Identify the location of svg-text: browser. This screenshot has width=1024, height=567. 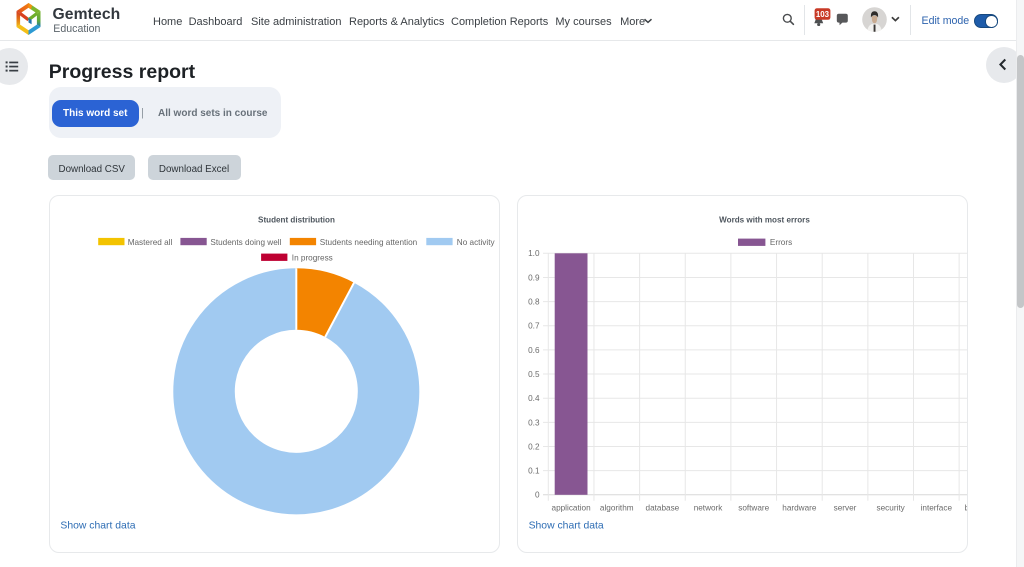
(966, 508).